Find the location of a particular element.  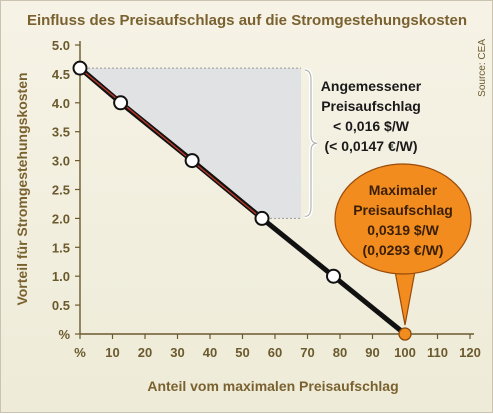

y-tick-label: 0.5 is located at coordinates (61, 305).